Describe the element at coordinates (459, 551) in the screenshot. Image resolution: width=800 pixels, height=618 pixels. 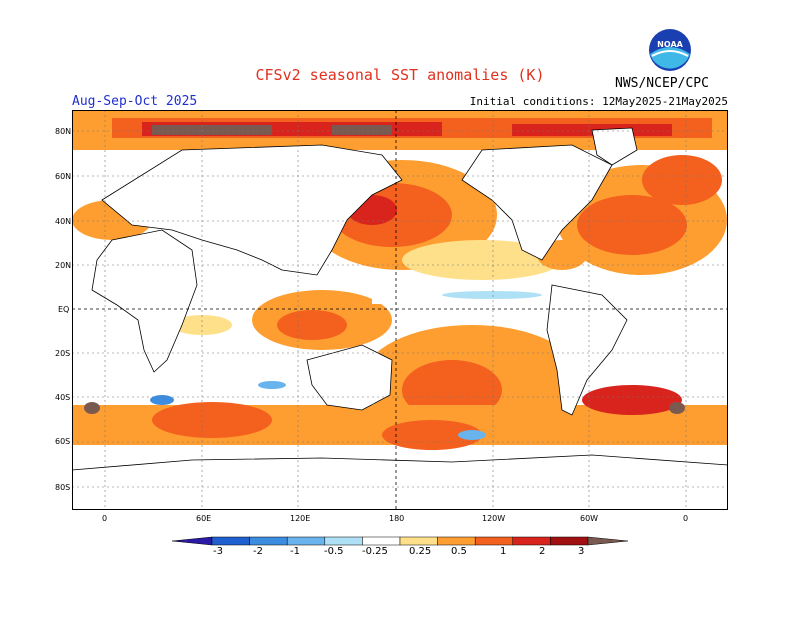
I see `colorbar-label: 0.5` at that location.